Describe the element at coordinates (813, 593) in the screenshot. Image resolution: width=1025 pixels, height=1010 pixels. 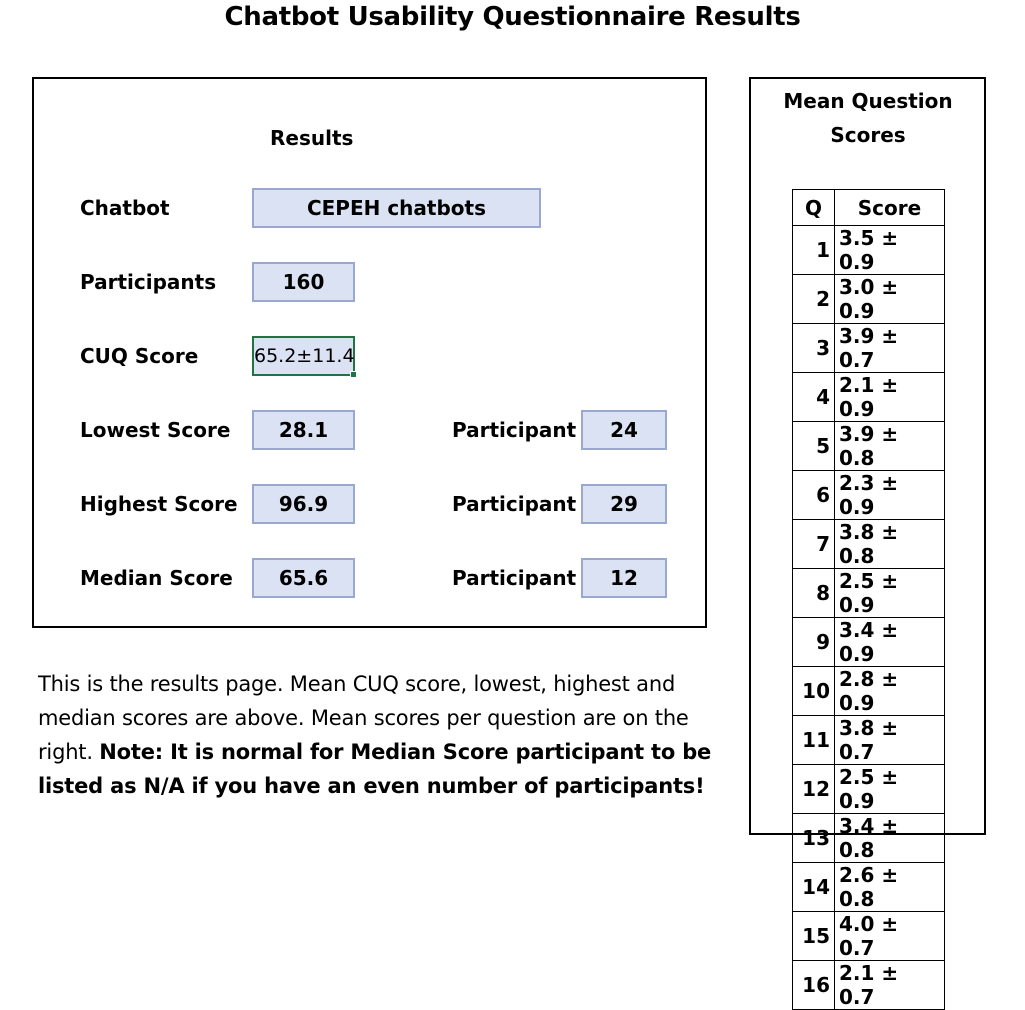
I see `question-number-cell: 8` at that location.